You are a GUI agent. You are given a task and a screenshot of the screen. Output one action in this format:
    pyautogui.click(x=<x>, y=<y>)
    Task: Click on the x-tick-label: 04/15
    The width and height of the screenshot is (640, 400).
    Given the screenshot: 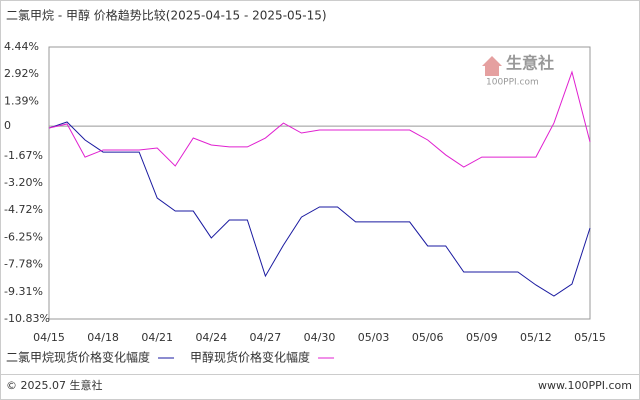 What is the action you would take?
    pyautogui.click(x=49, y=337)
    